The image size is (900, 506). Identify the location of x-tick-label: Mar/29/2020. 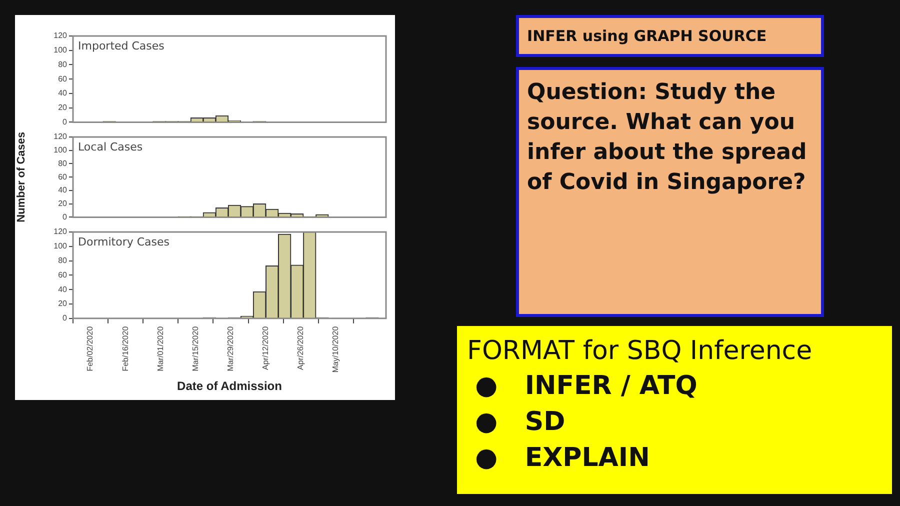
(230, 349).